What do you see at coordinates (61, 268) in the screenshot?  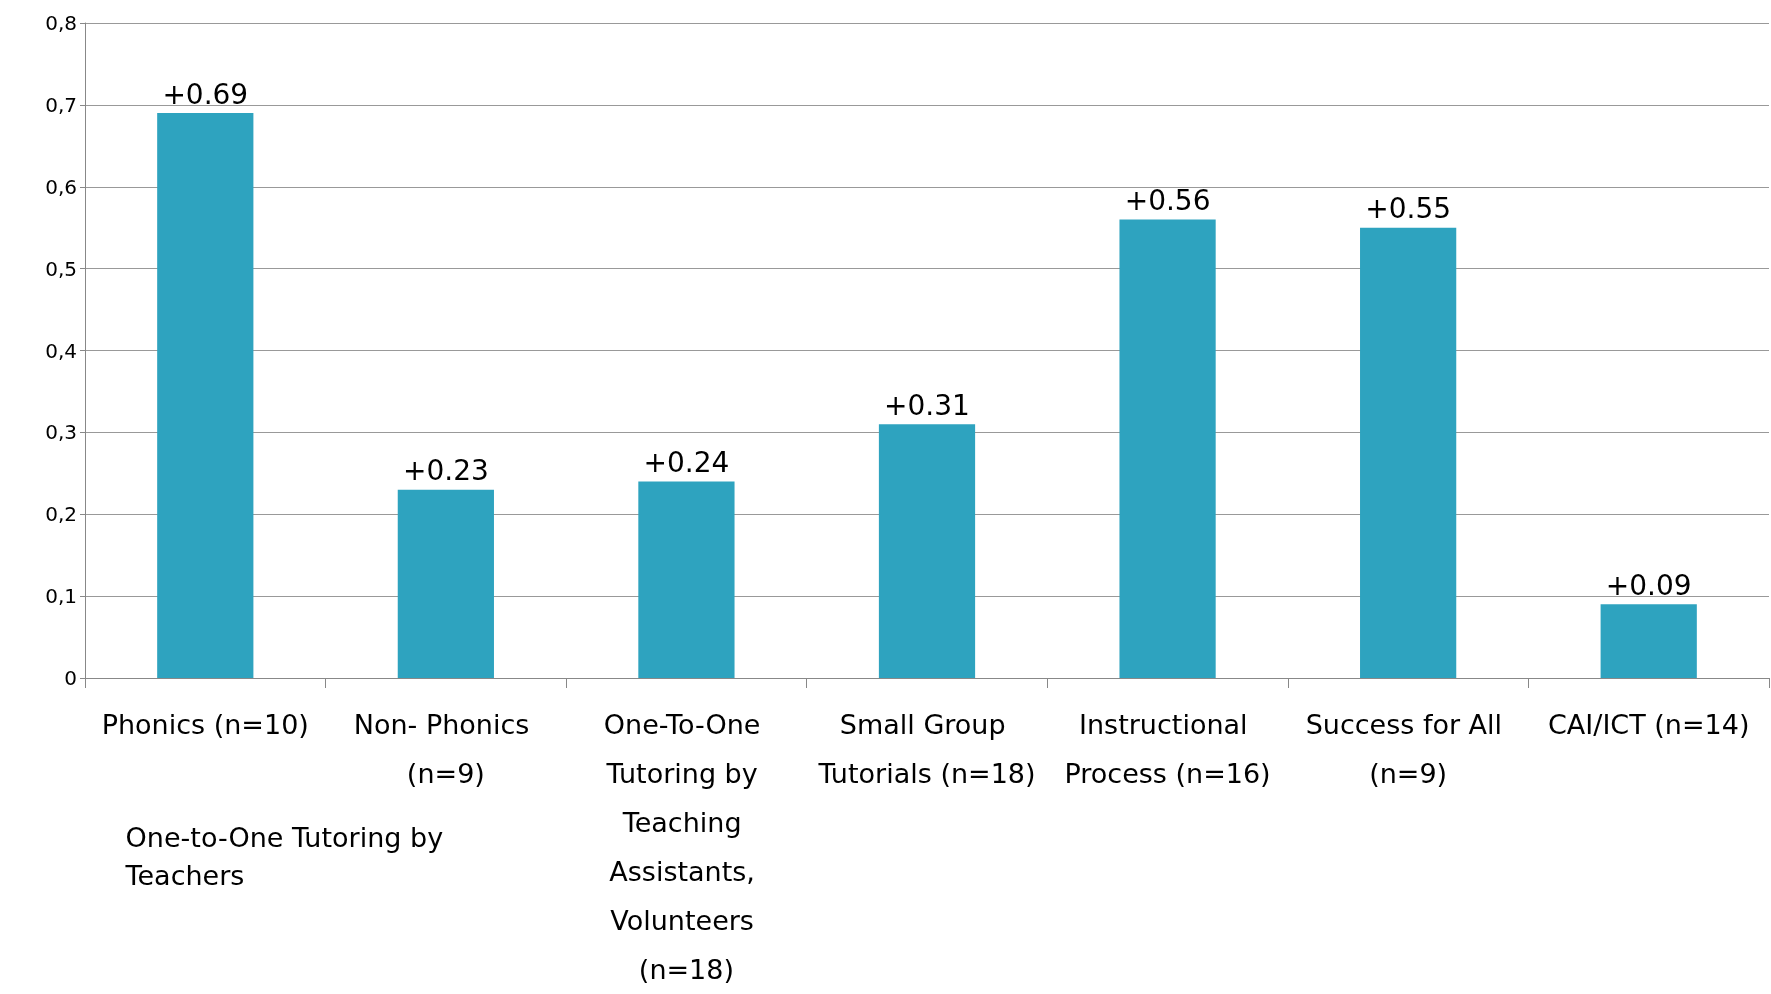 I see `y-tick-label: 0,5` at bounding box center [61, 268].